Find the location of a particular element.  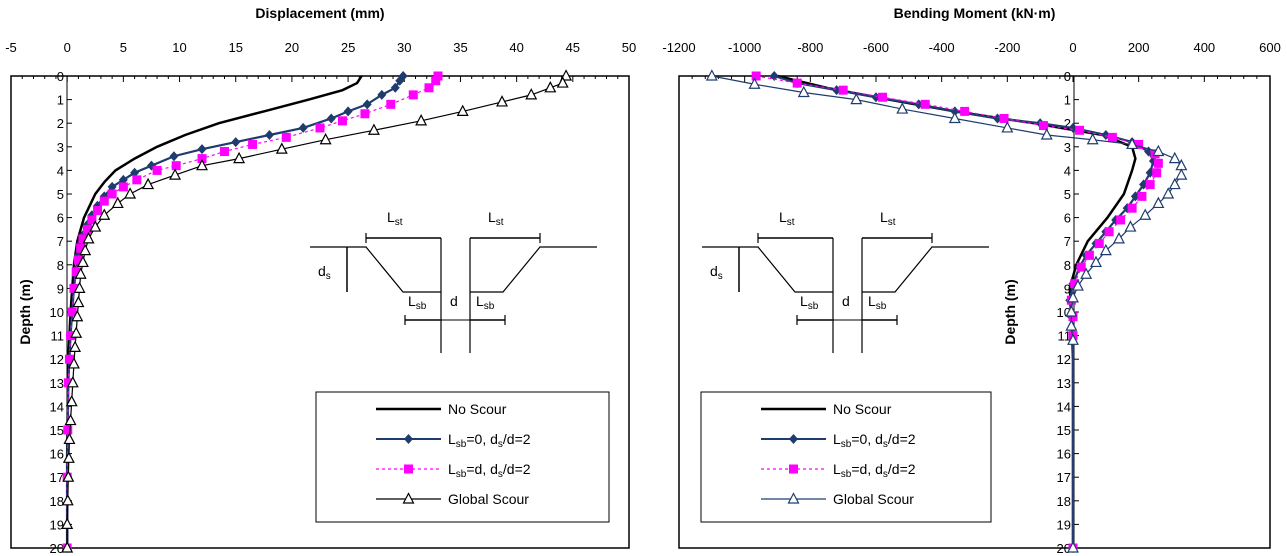

y-tick-label: 8 is located at coordinates (60, 265).